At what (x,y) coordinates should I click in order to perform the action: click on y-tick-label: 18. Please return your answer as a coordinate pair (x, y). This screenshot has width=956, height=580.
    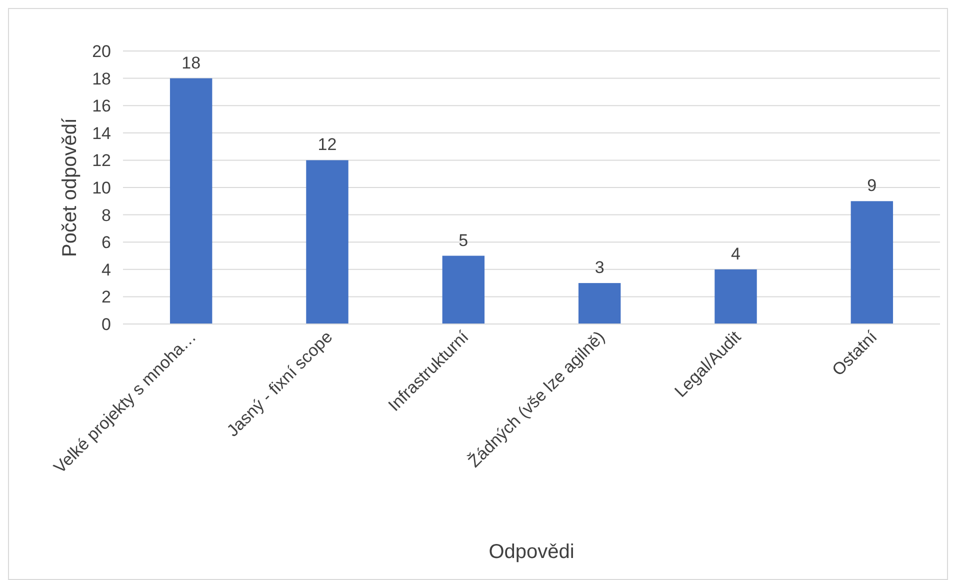
    Looking at the image, I should click on (101, 78).